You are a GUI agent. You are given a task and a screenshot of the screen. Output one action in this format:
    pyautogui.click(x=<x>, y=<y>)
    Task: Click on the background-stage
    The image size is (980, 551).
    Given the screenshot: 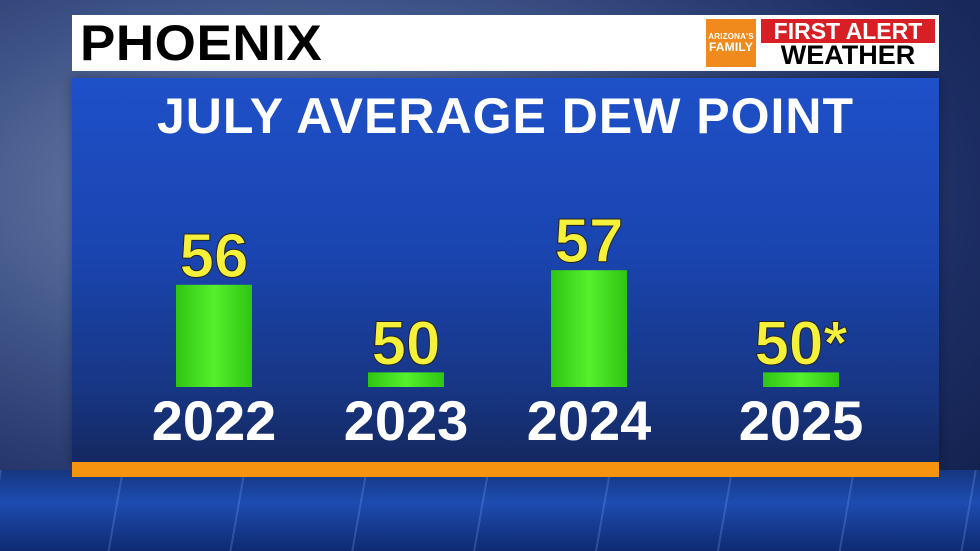 What is the action you would take?
    pyautogui.click(x=490, y=510)
    